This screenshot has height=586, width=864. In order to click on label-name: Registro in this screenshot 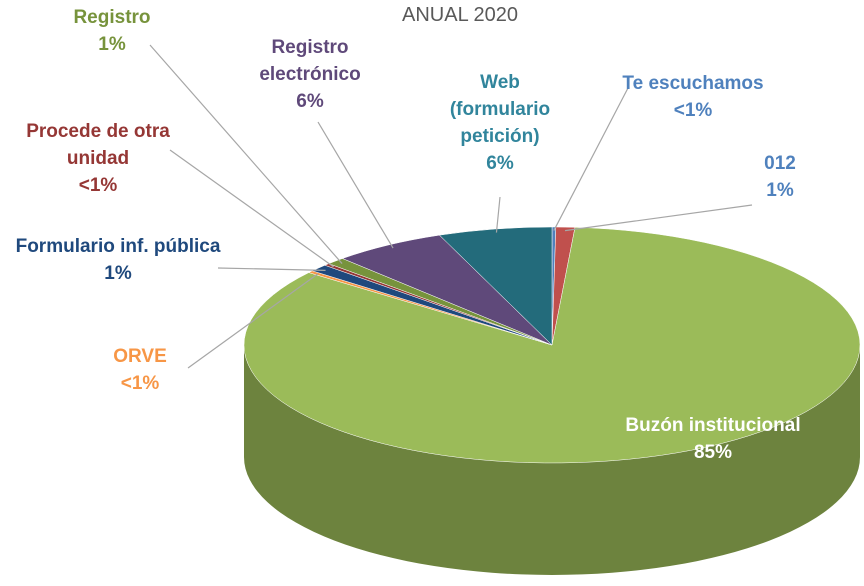, I will do `click(112, 17)`.